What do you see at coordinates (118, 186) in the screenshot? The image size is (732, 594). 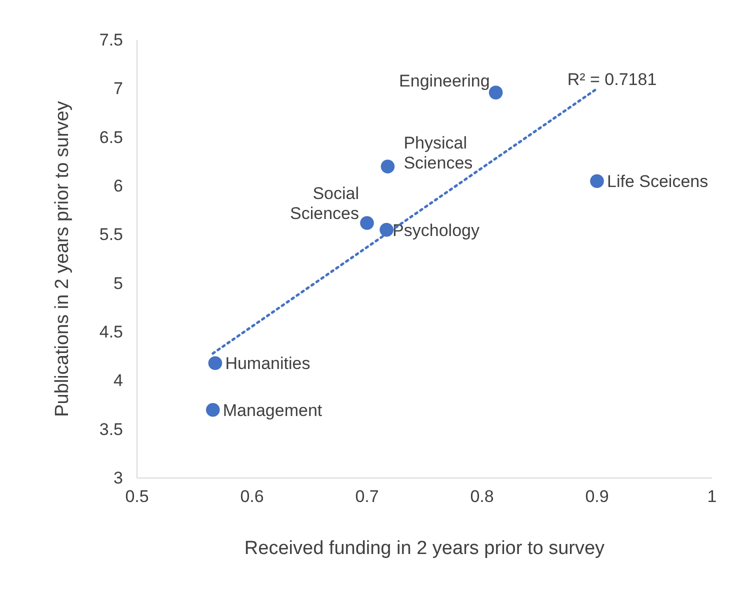 I see `y-tick-label: 6` at bounding box center [118, 186].